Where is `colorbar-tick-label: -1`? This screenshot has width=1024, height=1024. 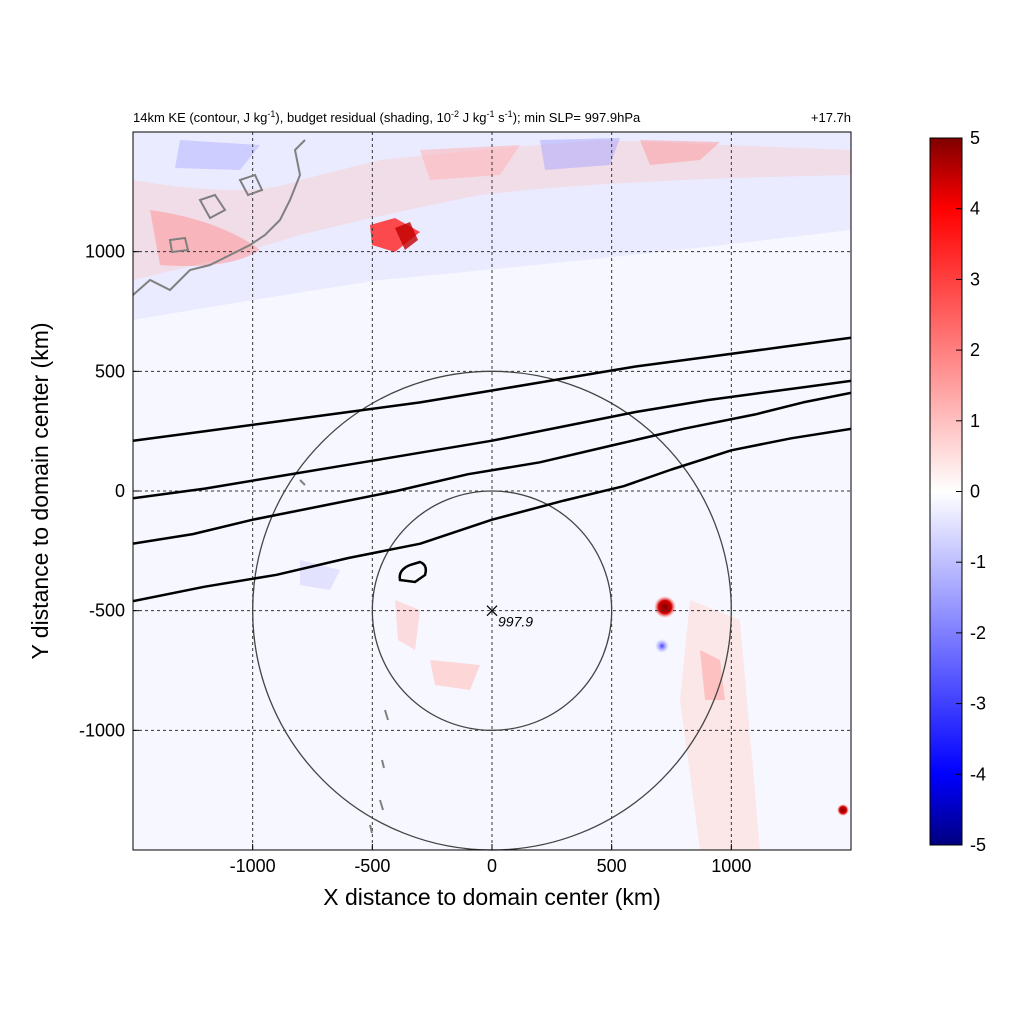 colorbar-tick-label: -1 is located at coordinates (978, 562).